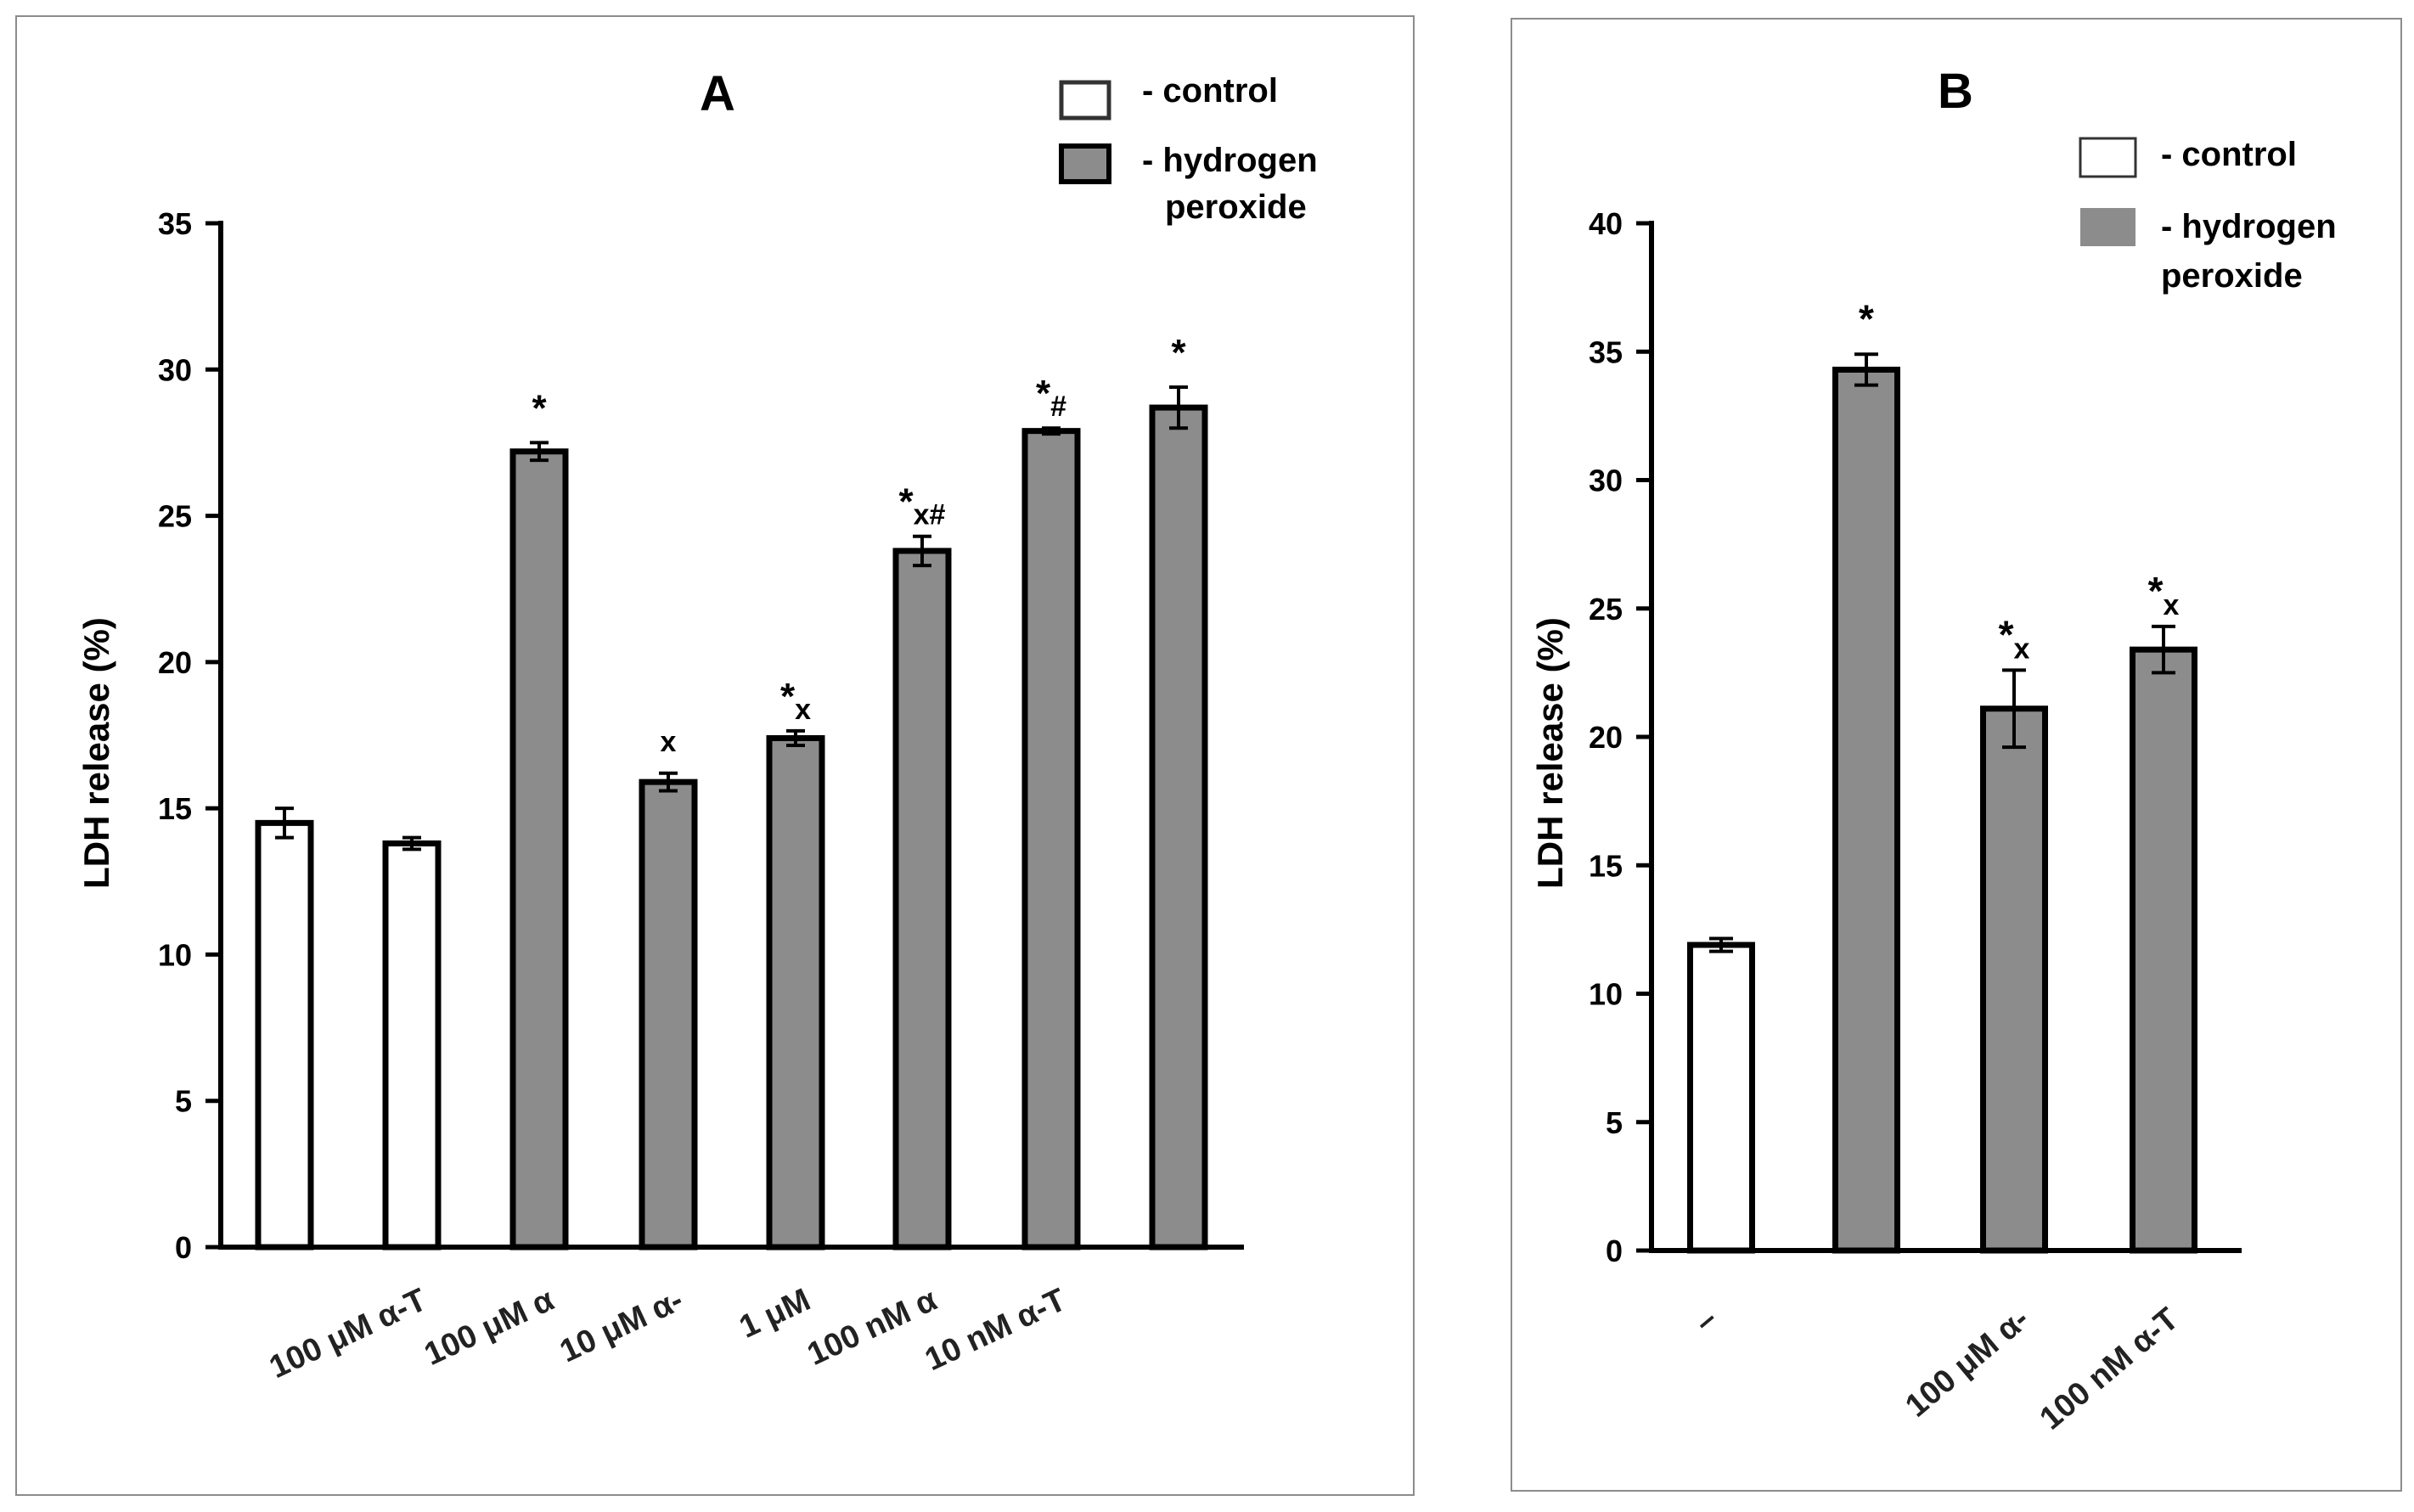  I want to click on x-category-label: 10 nM α-T, so click(996, 1330).